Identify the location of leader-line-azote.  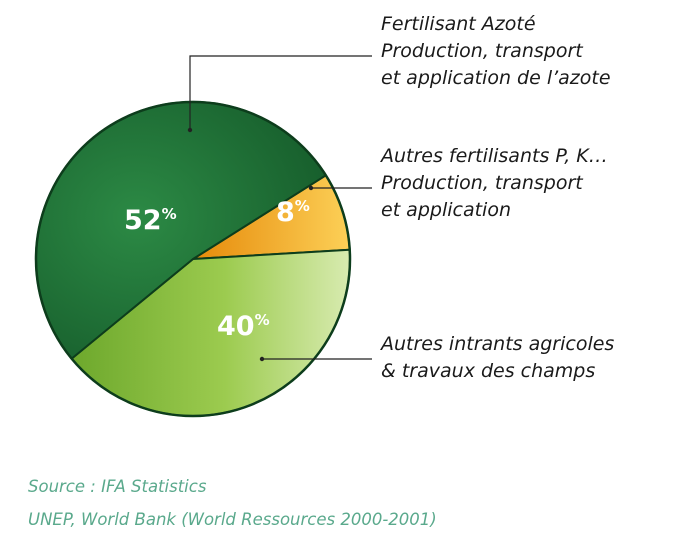
(280, 92).